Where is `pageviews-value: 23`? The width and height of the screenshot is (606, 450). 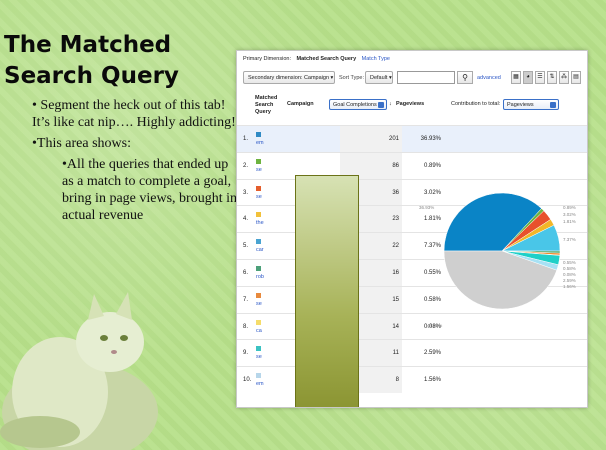
pageviews-value: 23 is located at coordinates (395, 219).